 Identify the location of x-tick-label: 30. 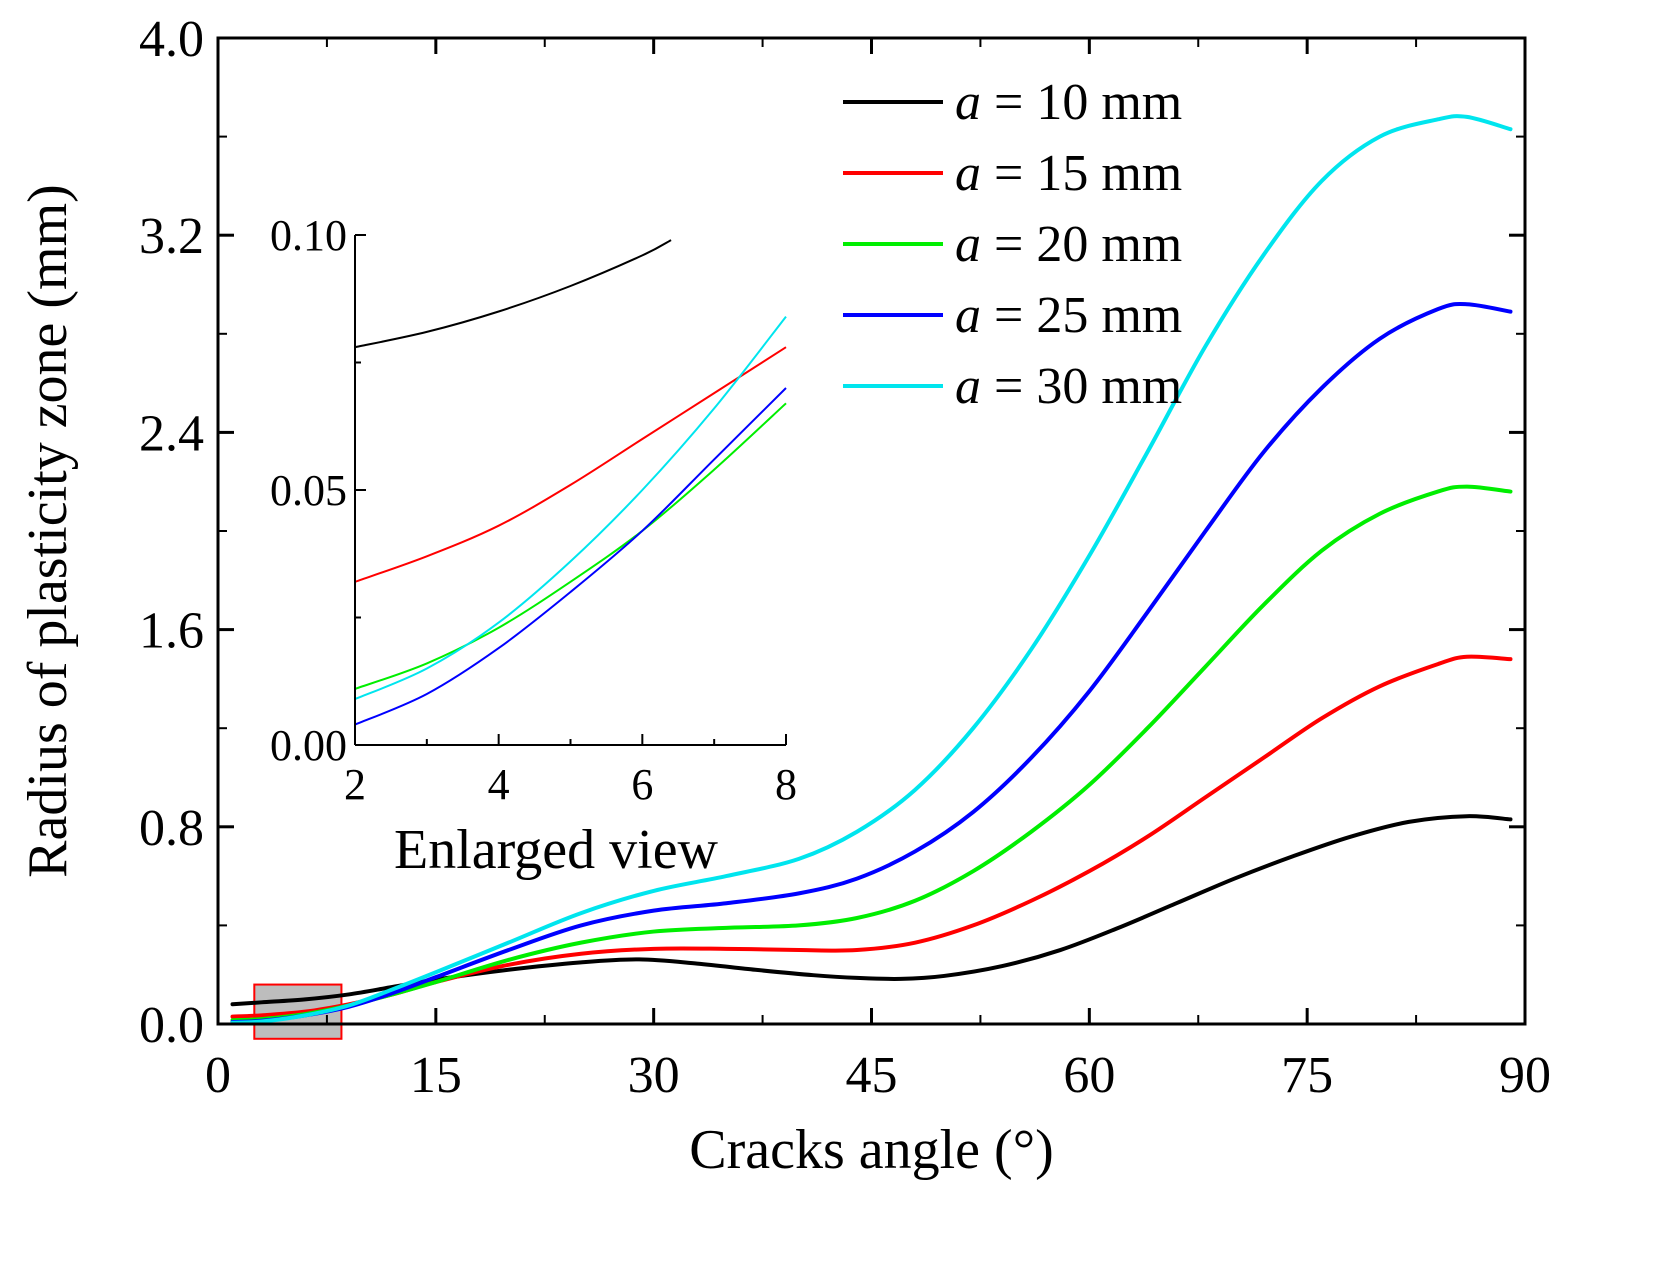
(654, 1075).